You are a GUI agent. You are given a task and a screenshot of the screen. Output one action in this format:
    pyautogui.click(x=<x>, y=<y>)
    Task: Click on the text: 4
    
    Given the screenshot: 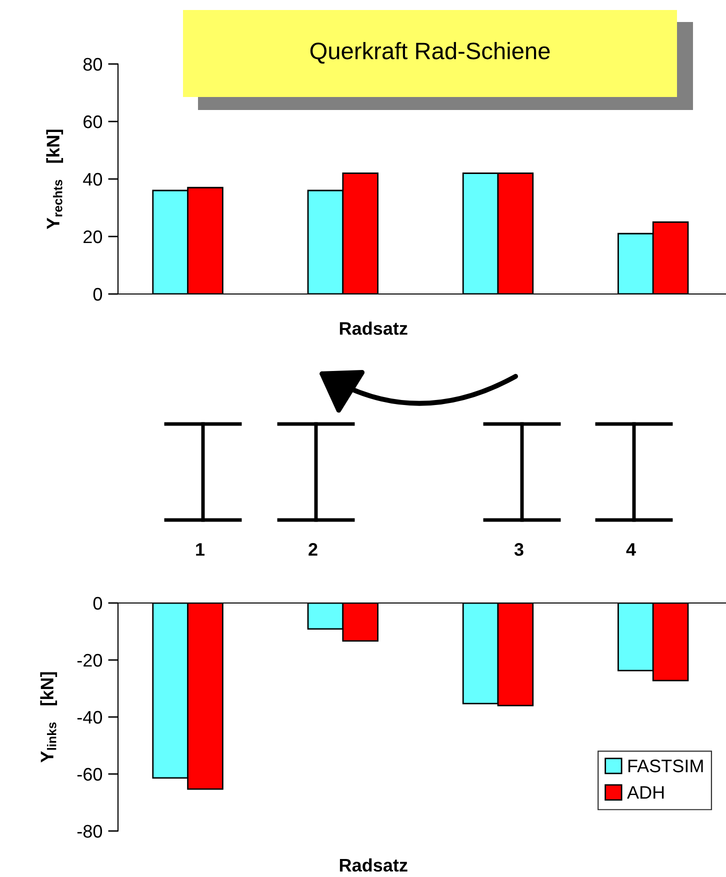 What is the action you would take?
    pyautogui.click(x=631, y=549)
    